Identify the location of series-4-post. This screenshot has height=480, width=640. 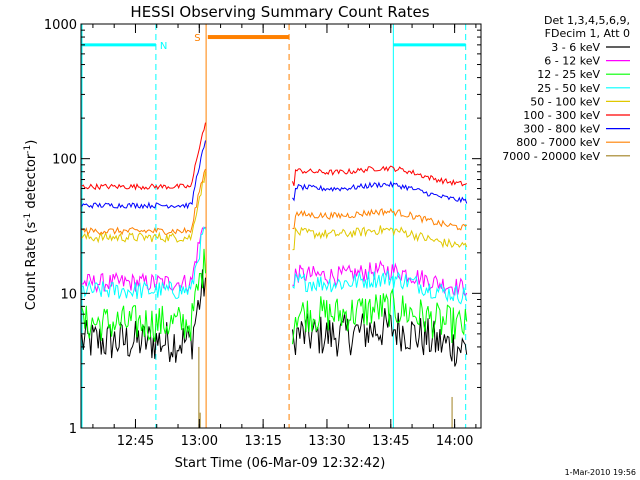
(380, 287).